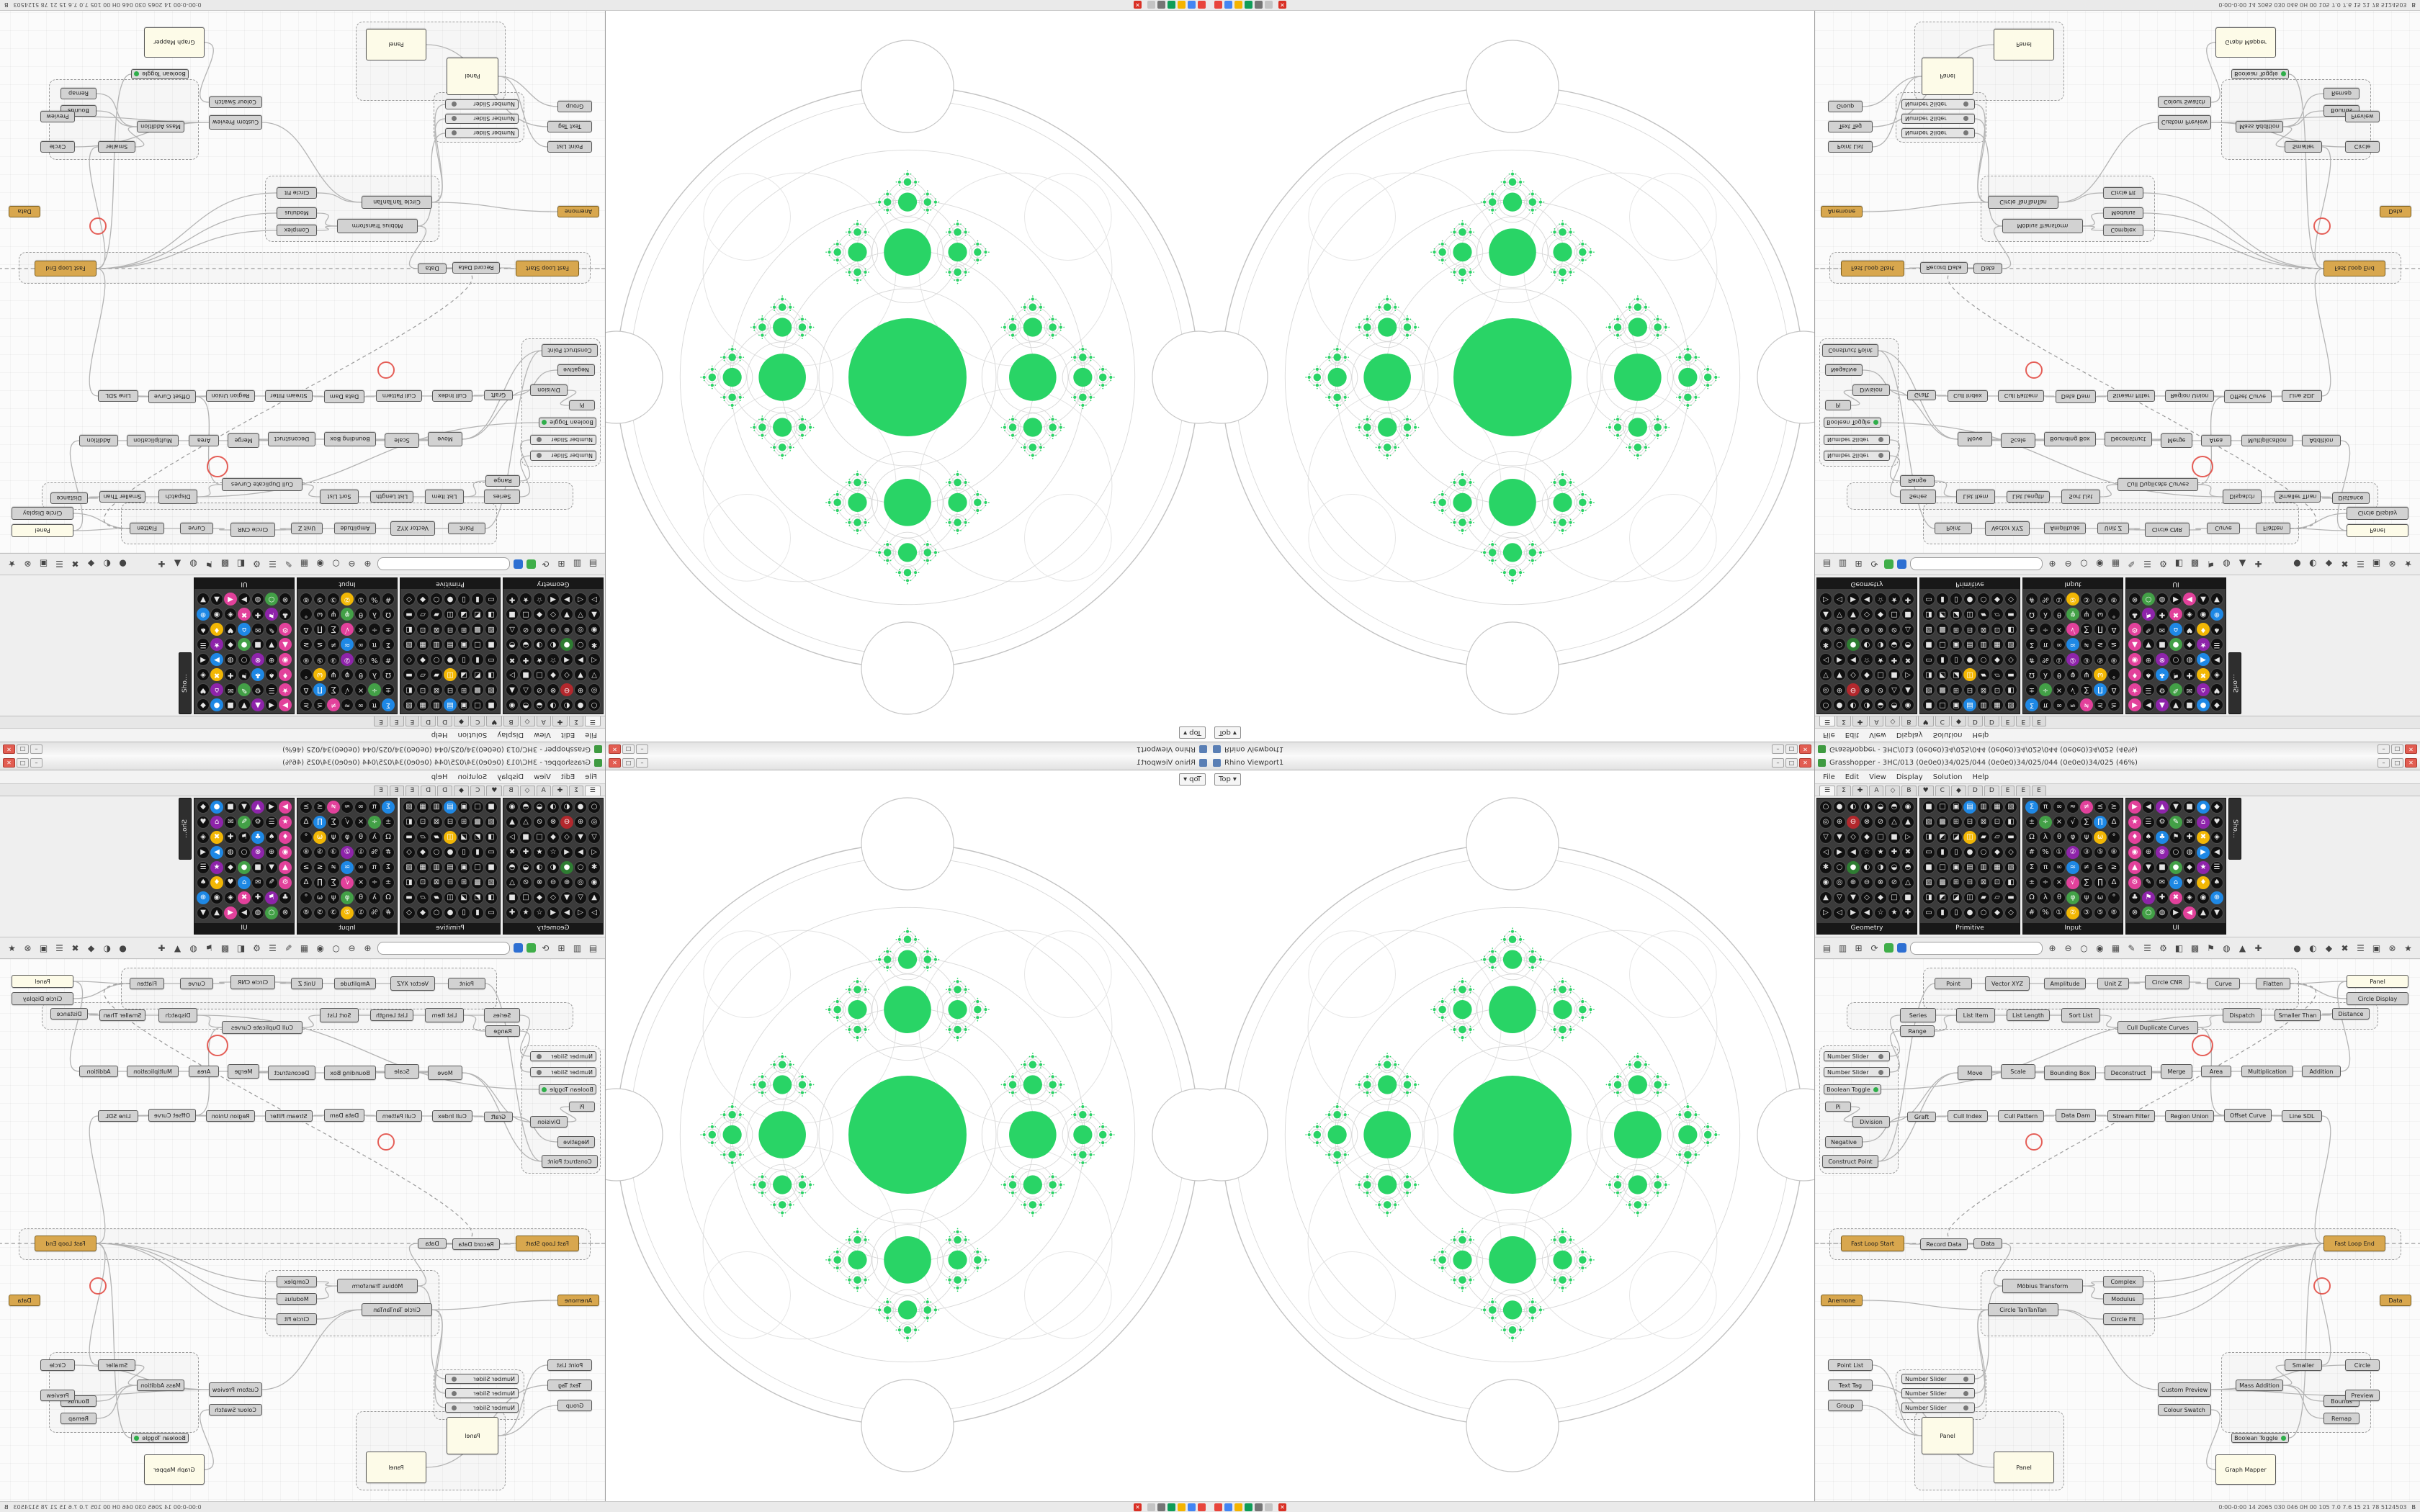 Image resolution: width=2420 pixels, height=1512 pixels. I want to click on gh-node-cull-duplicate-curves: Cull Duplicate Curves, so click(262, 1027).